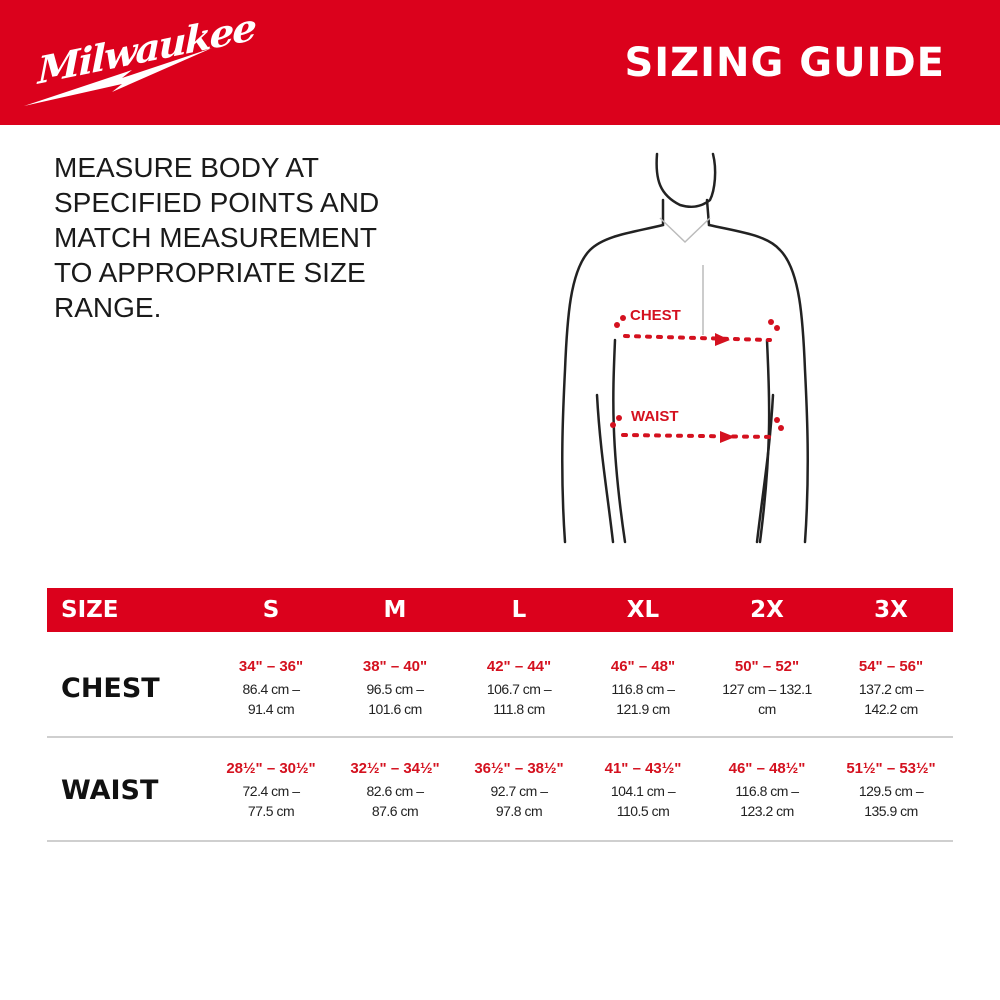 This screenshot has height=1000, width=1000. I want to click on cm-range-line2: 111.8 cm, so click(519, 708).